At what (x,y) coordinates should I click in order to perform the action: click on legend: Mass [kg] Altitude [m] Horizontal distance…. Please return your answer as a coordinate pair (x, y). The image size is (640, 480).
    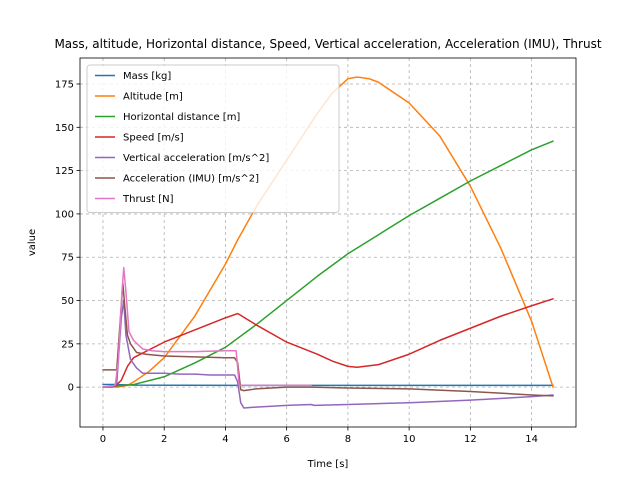
    Looking at the image, I should click on (213, 138).